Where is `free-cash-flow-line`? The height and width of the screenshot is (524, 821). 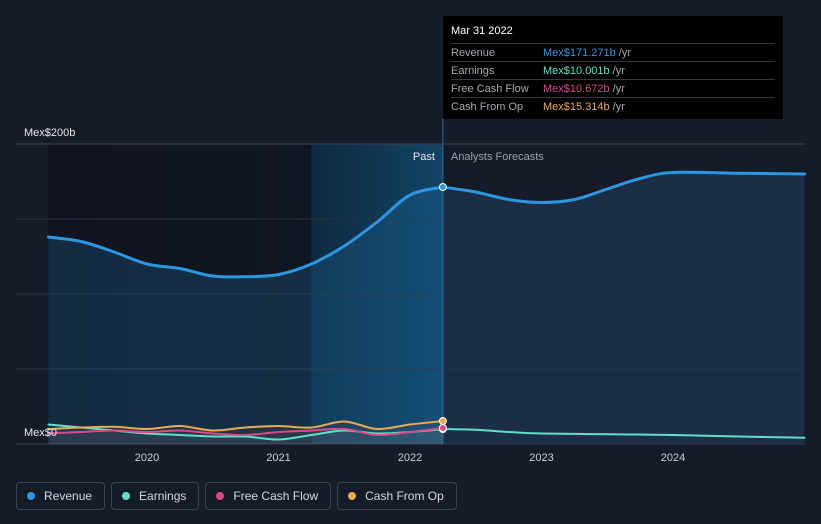
free-cash-flow-line is located at coordinates (245, 431).